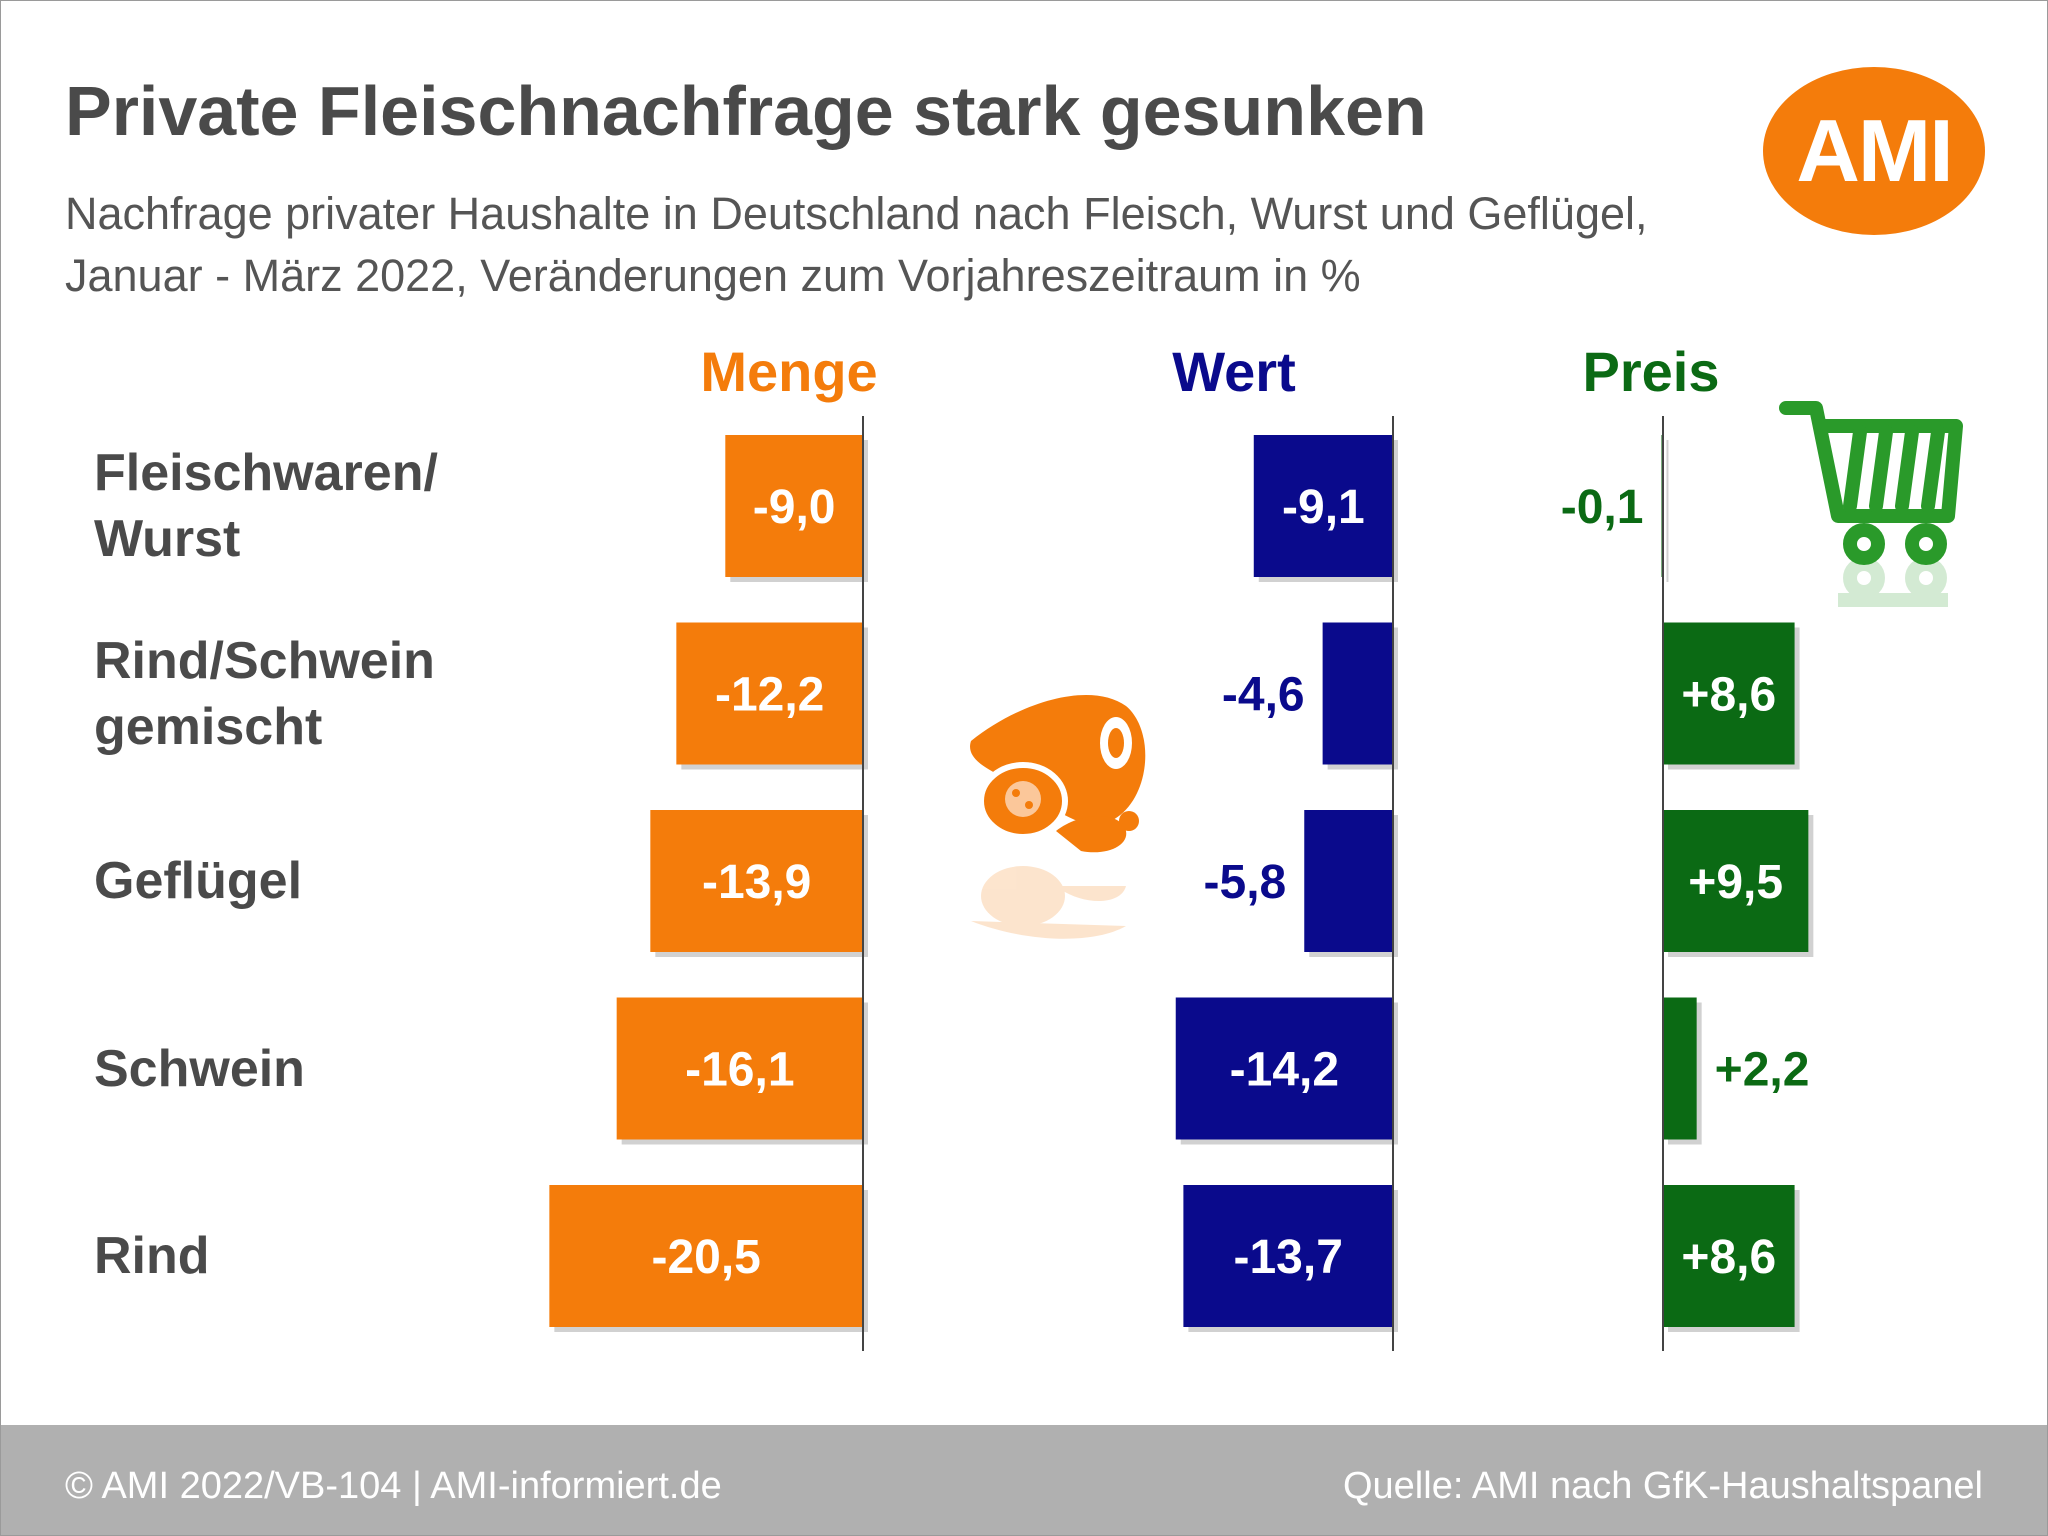  I want to click on series-header-preis: Preis, so click(1651, 371).